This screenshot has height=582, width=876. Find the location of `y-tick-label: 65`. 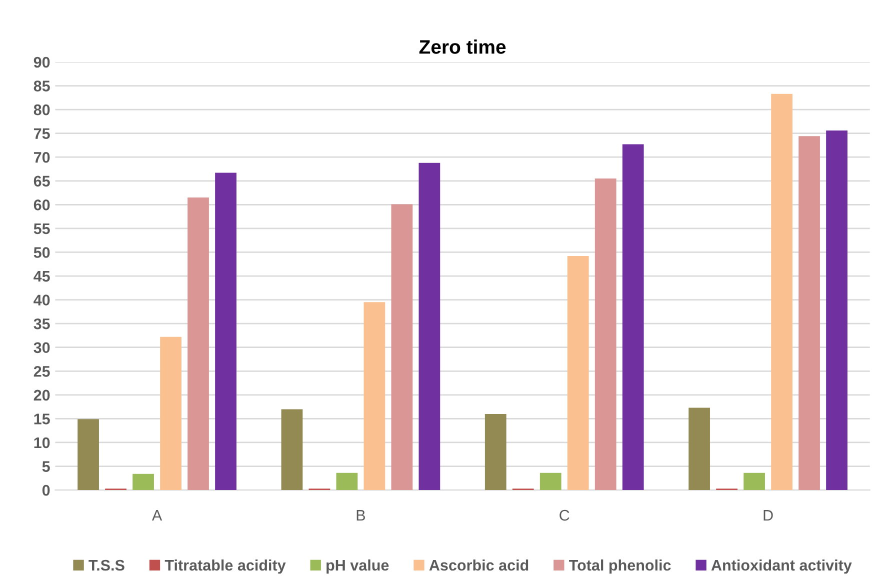

y-tick-label: 65 is located at coordinates (42, 181).